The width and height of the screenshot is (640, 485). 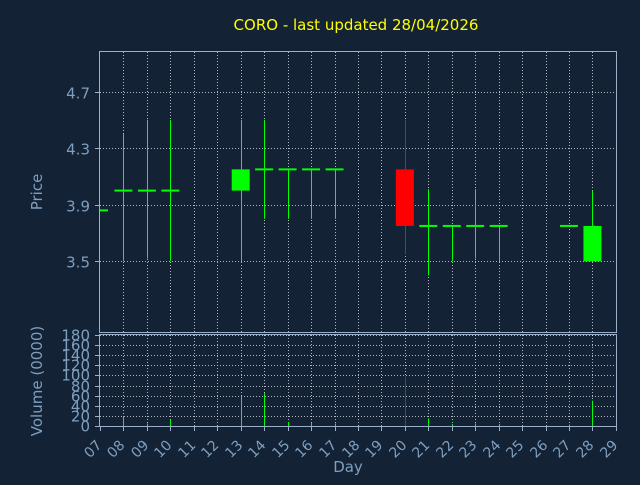 What do you see at coordinates (80, 387) in the screenshot?
I see `volume-tick-label: 80` at bounding box center [80, 387].